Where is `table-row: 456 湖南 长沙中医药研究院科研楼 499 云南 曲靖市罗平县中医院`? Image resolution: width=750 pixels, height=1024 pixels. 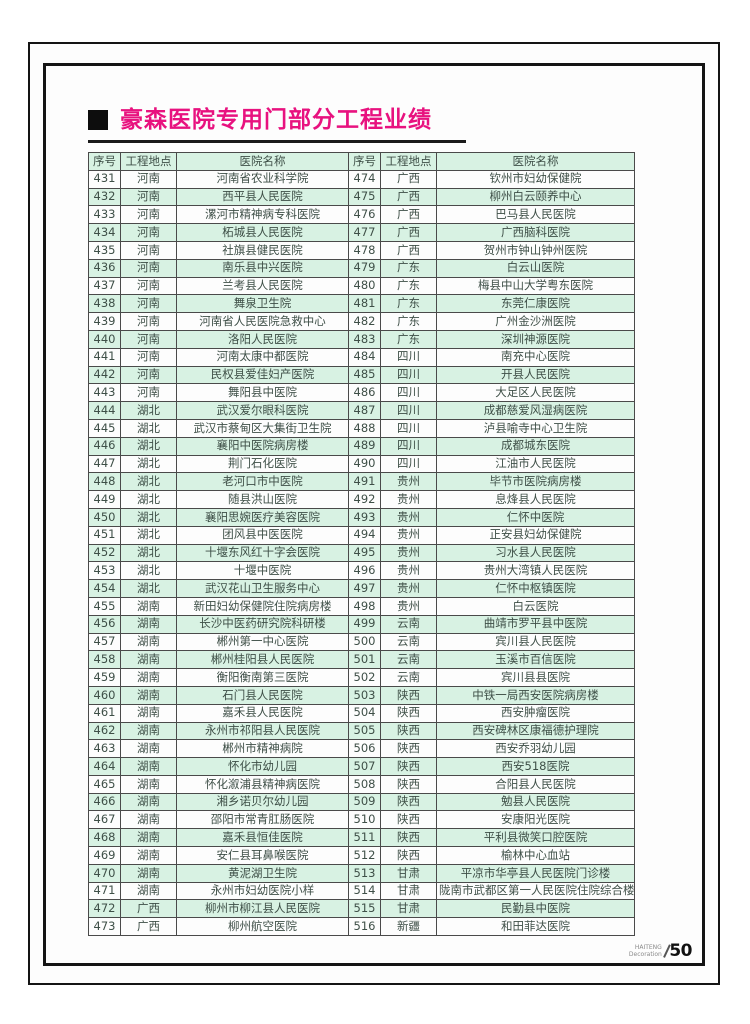 table-row: 456 湖南 长沙中医药研究院科研楼 499 云南 曲靖市罗平县中医院 is located at coordinates (361, 624).